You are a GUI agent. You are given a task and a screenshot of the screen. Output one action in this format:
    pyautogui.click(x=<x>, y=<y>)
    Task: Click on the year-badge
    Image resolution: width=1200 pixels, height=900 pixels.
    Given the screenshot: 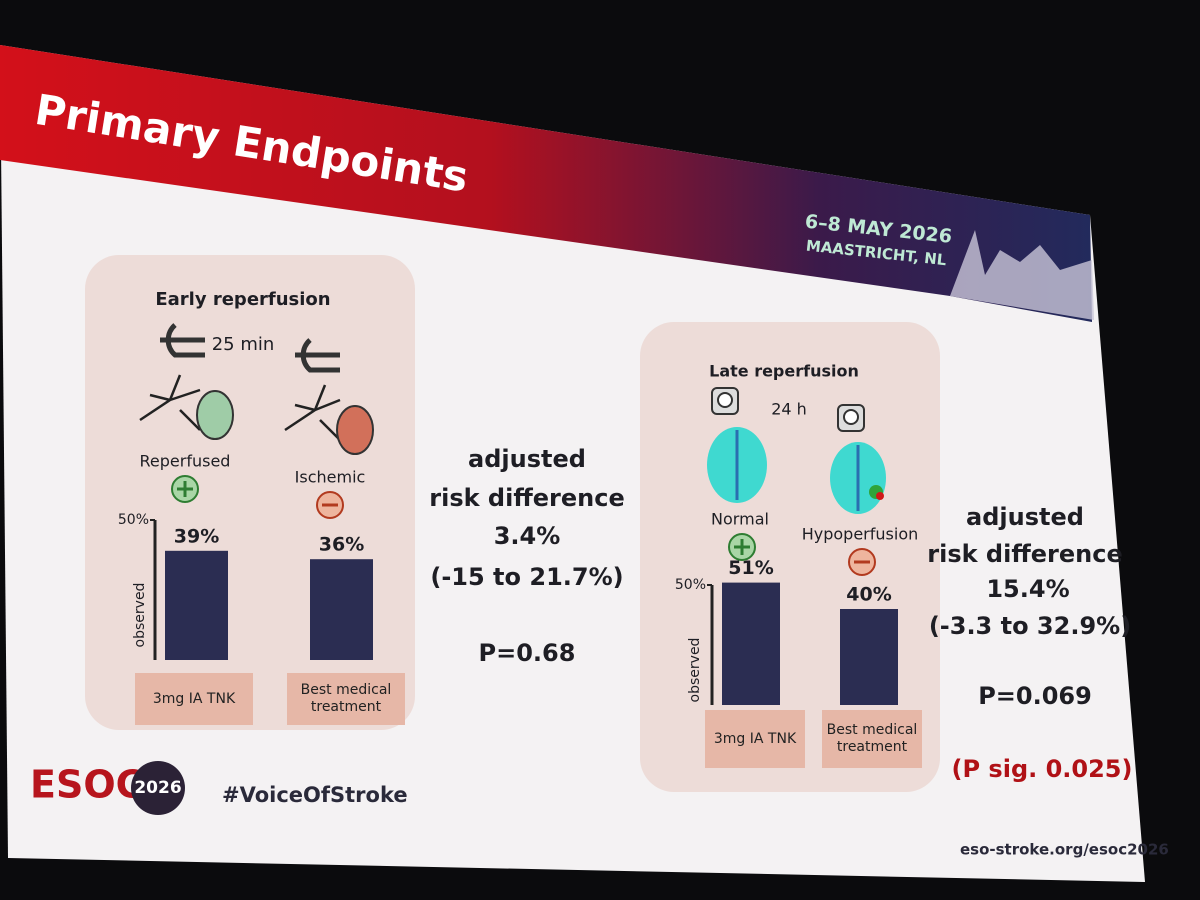 What is the action you would take?
    pyautogui.click(x=158, y=788)
    